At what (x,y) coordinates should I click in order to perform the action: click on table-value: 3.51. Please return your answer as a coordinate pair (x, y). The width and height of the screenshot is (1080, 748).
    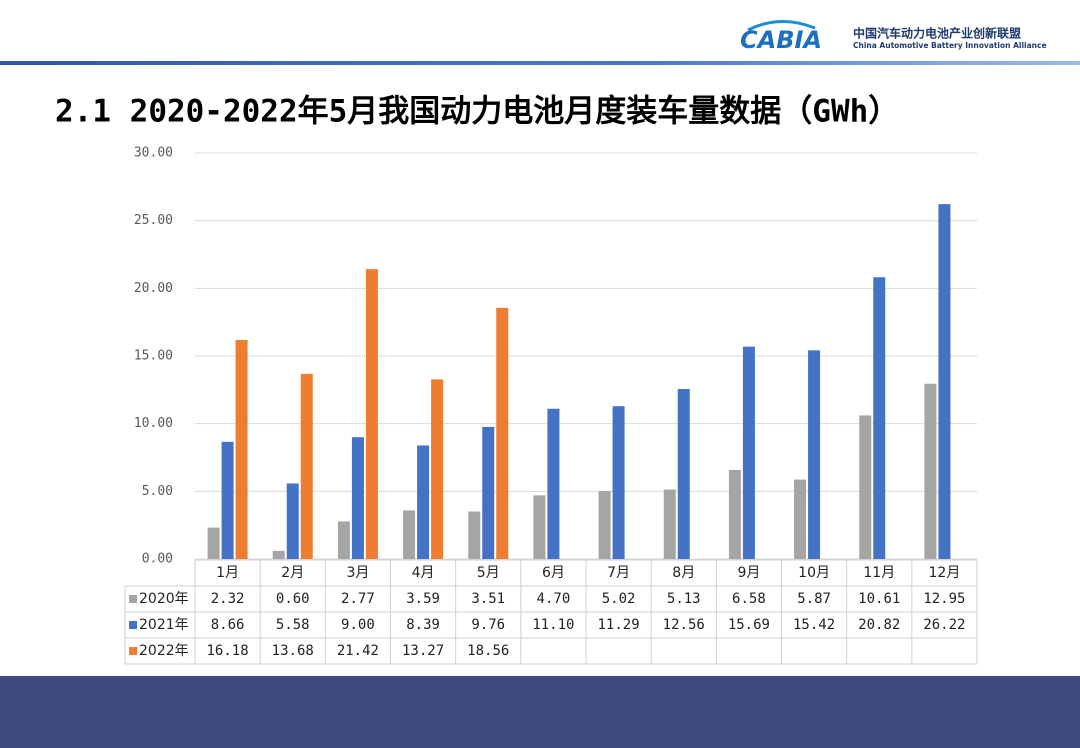
    Looking at the image, I should click on (488, 599).